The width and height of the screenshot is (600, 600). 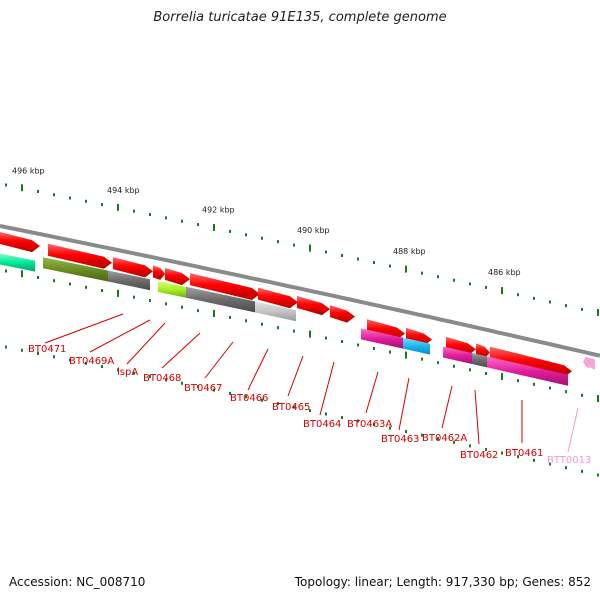 I want to click on gene-label-bt0463: BT0463, so click(x=400, y=439).